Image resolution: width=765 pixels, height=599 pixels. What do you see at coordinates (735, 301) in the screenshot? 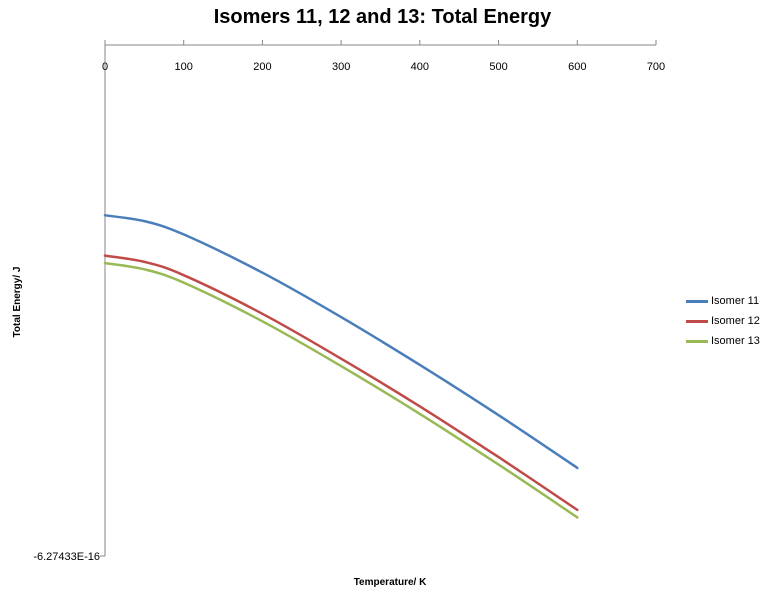
I see `legend-label: Isomer 11` at bounding box center [735, 301].